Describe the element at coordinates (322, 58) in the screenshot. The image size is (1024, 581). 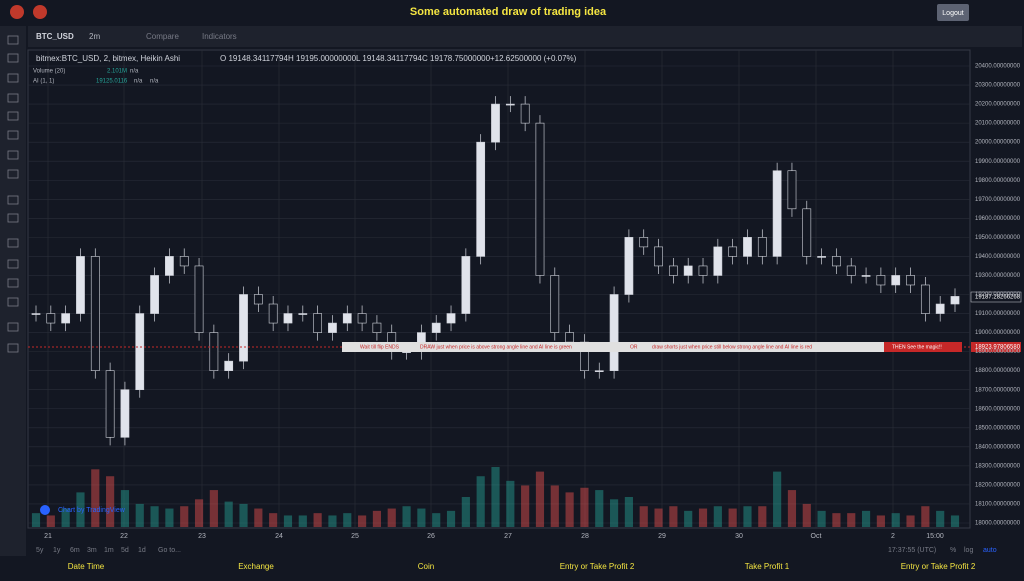
I see `legend-high: H 19195.00000000` at that location.